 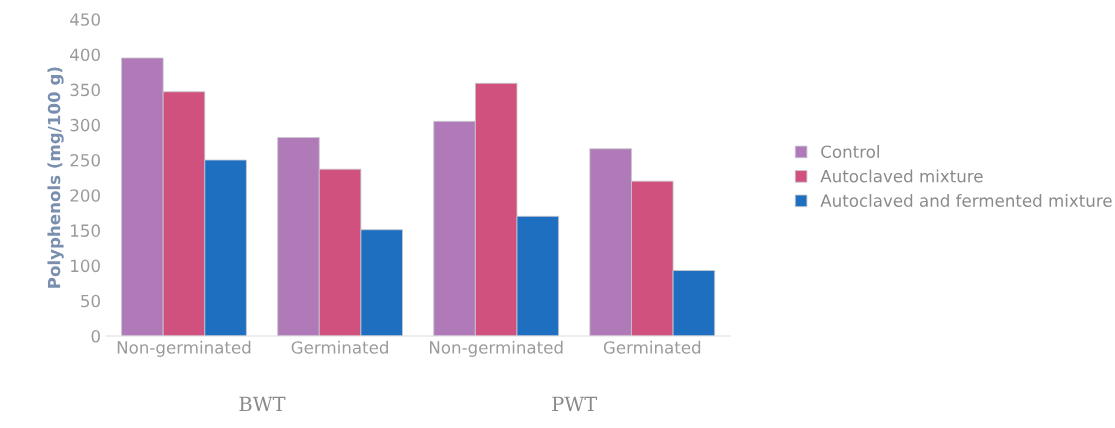 I want to click on y-tick-label: 100, so click(x=85, y=266).